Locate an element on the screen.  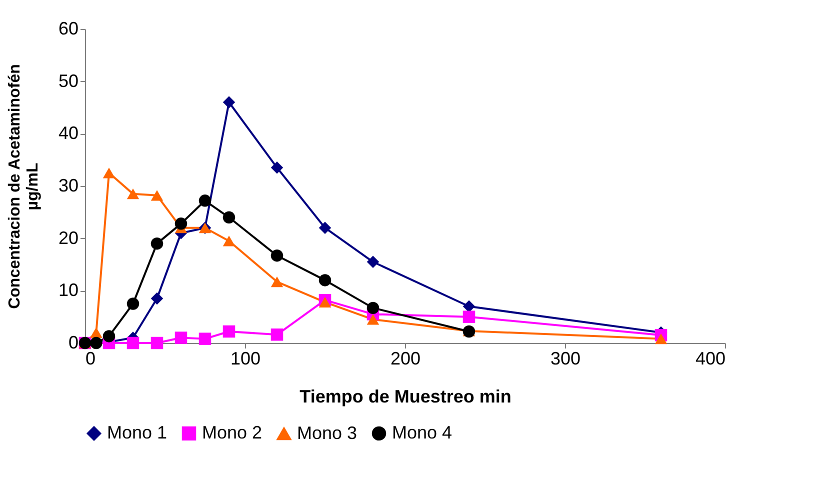
y-tick-label: 50 is located at coordinates (68, 80).